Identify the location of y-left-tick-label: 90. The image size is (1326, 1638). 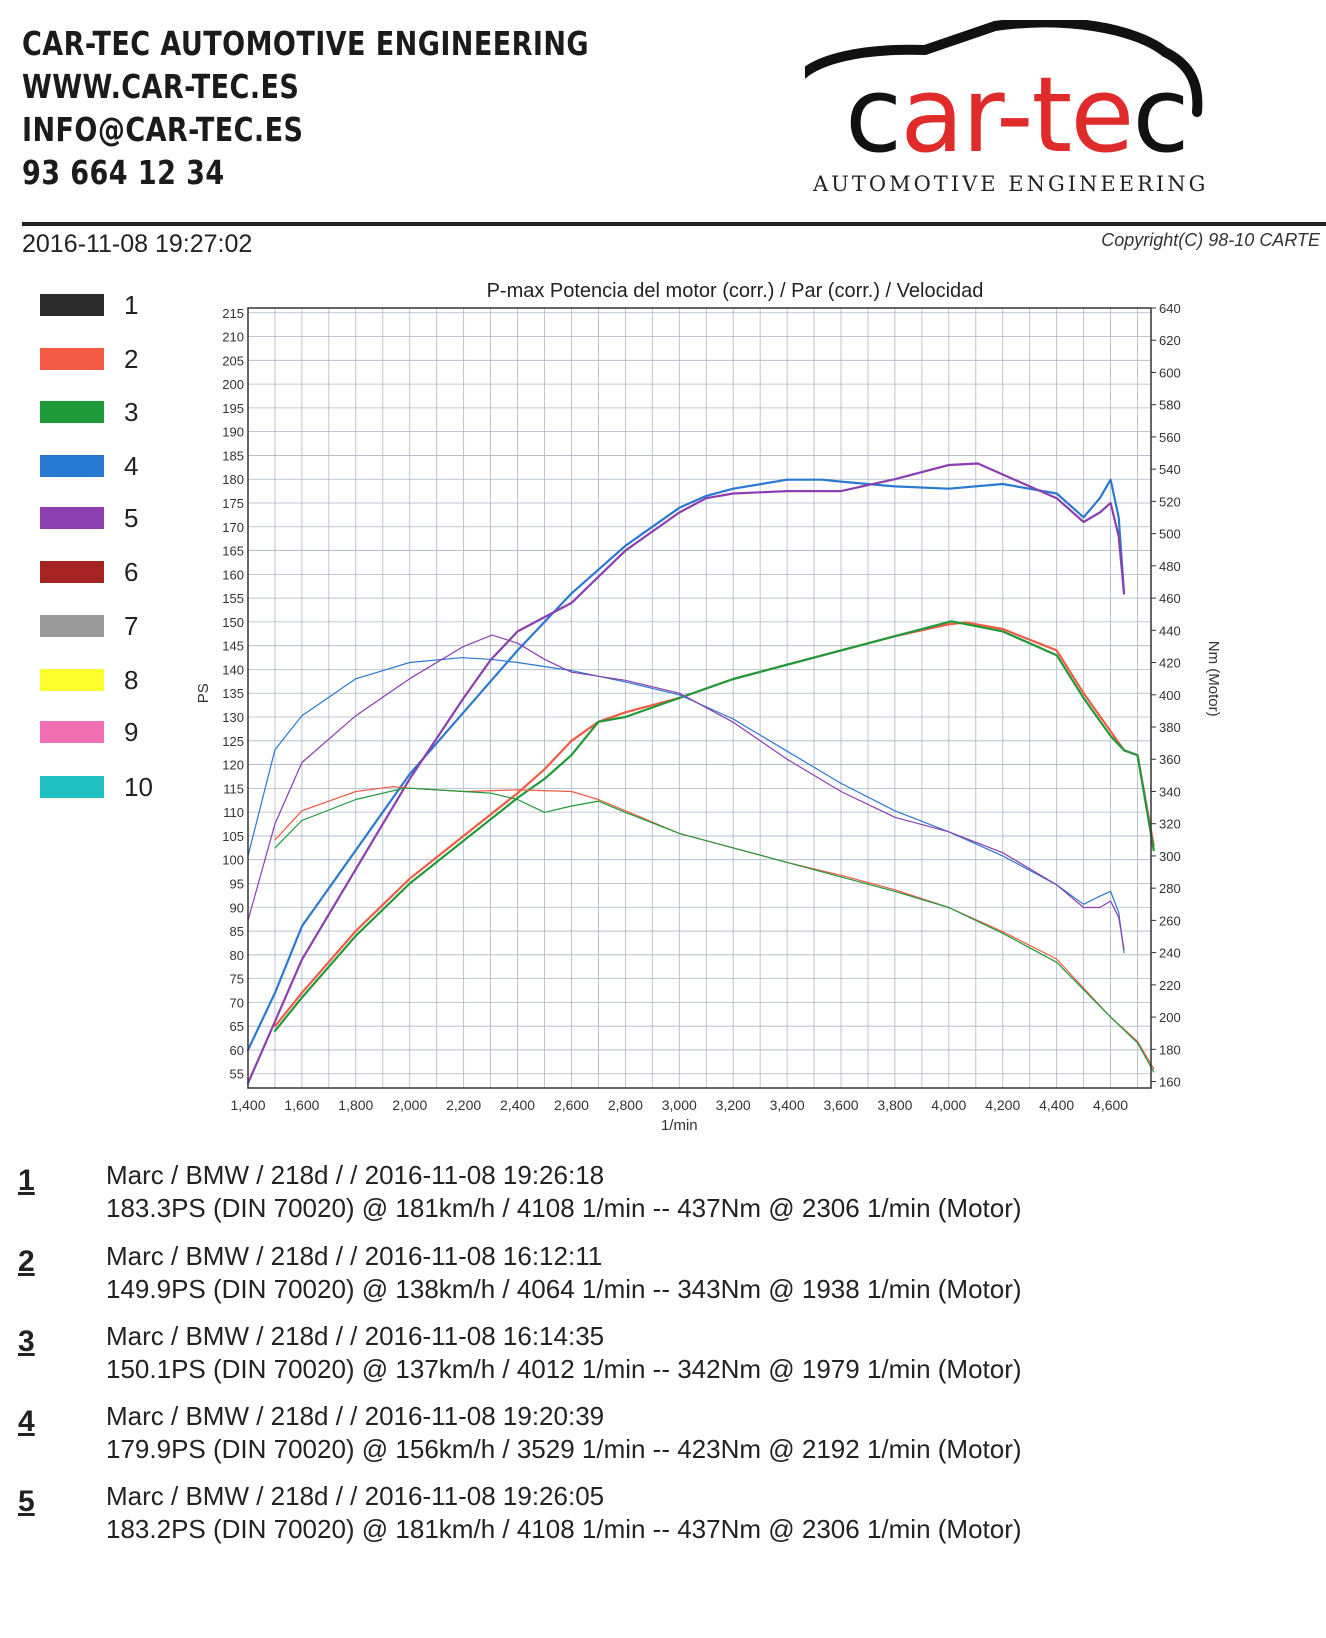
(237, 907).